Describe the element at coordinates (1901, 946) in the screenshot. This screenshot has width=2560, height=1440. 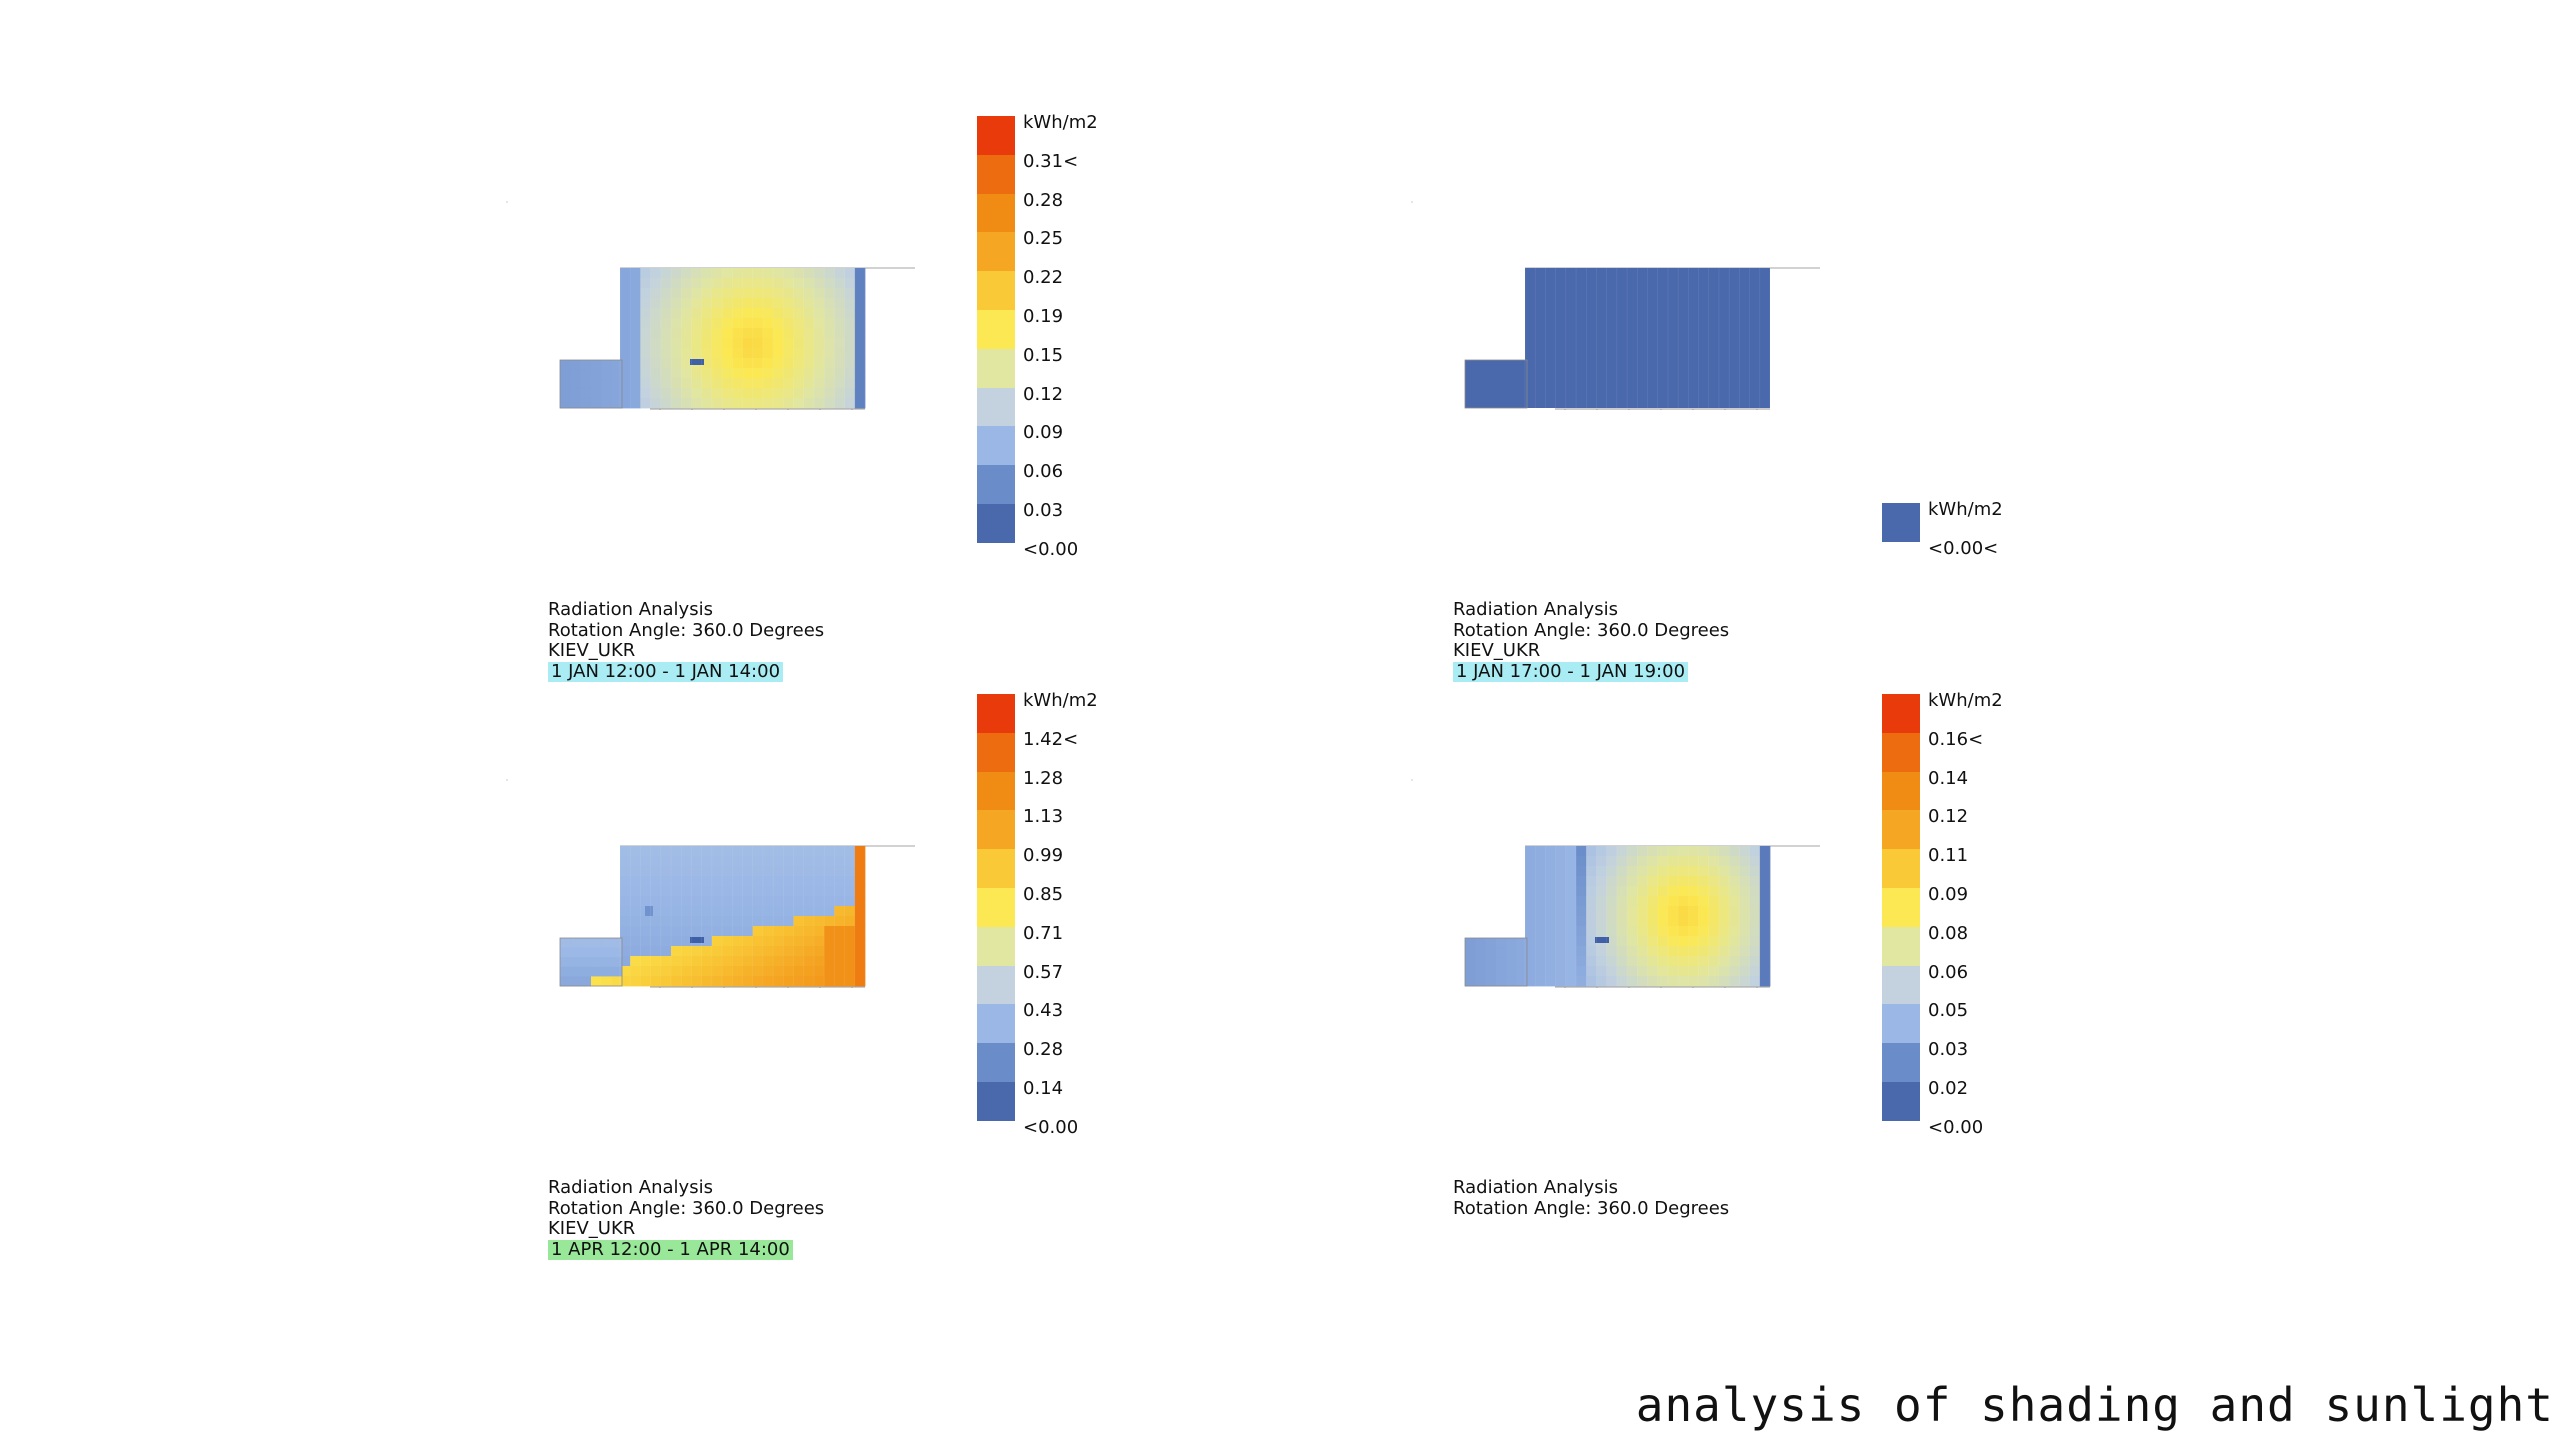
I see `legend-swatch` at that location.